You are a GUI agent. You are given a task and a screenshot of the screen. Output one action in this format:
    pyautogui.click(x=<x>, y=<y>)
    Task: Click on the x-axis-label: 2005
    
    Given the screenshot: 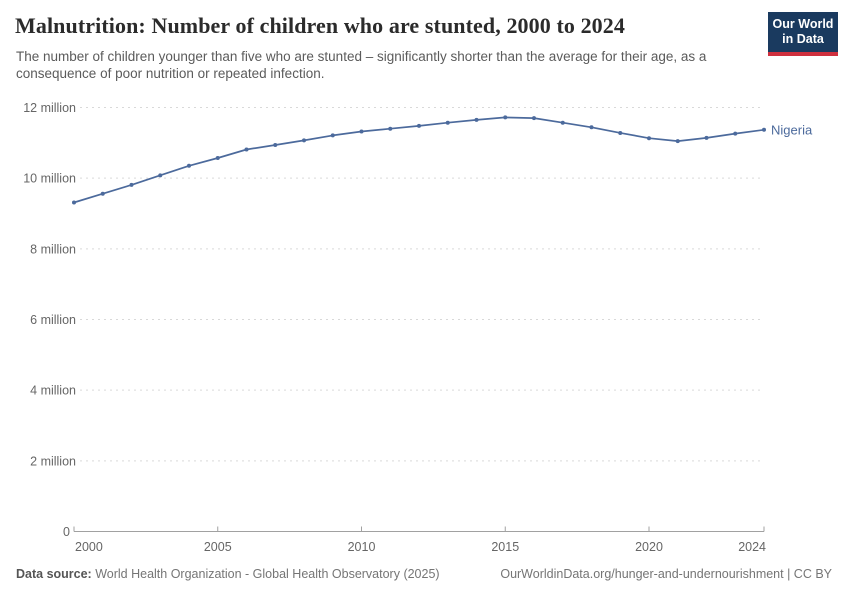 What is the action you would take?
    pyautogui.click(x=218, y=547)
    